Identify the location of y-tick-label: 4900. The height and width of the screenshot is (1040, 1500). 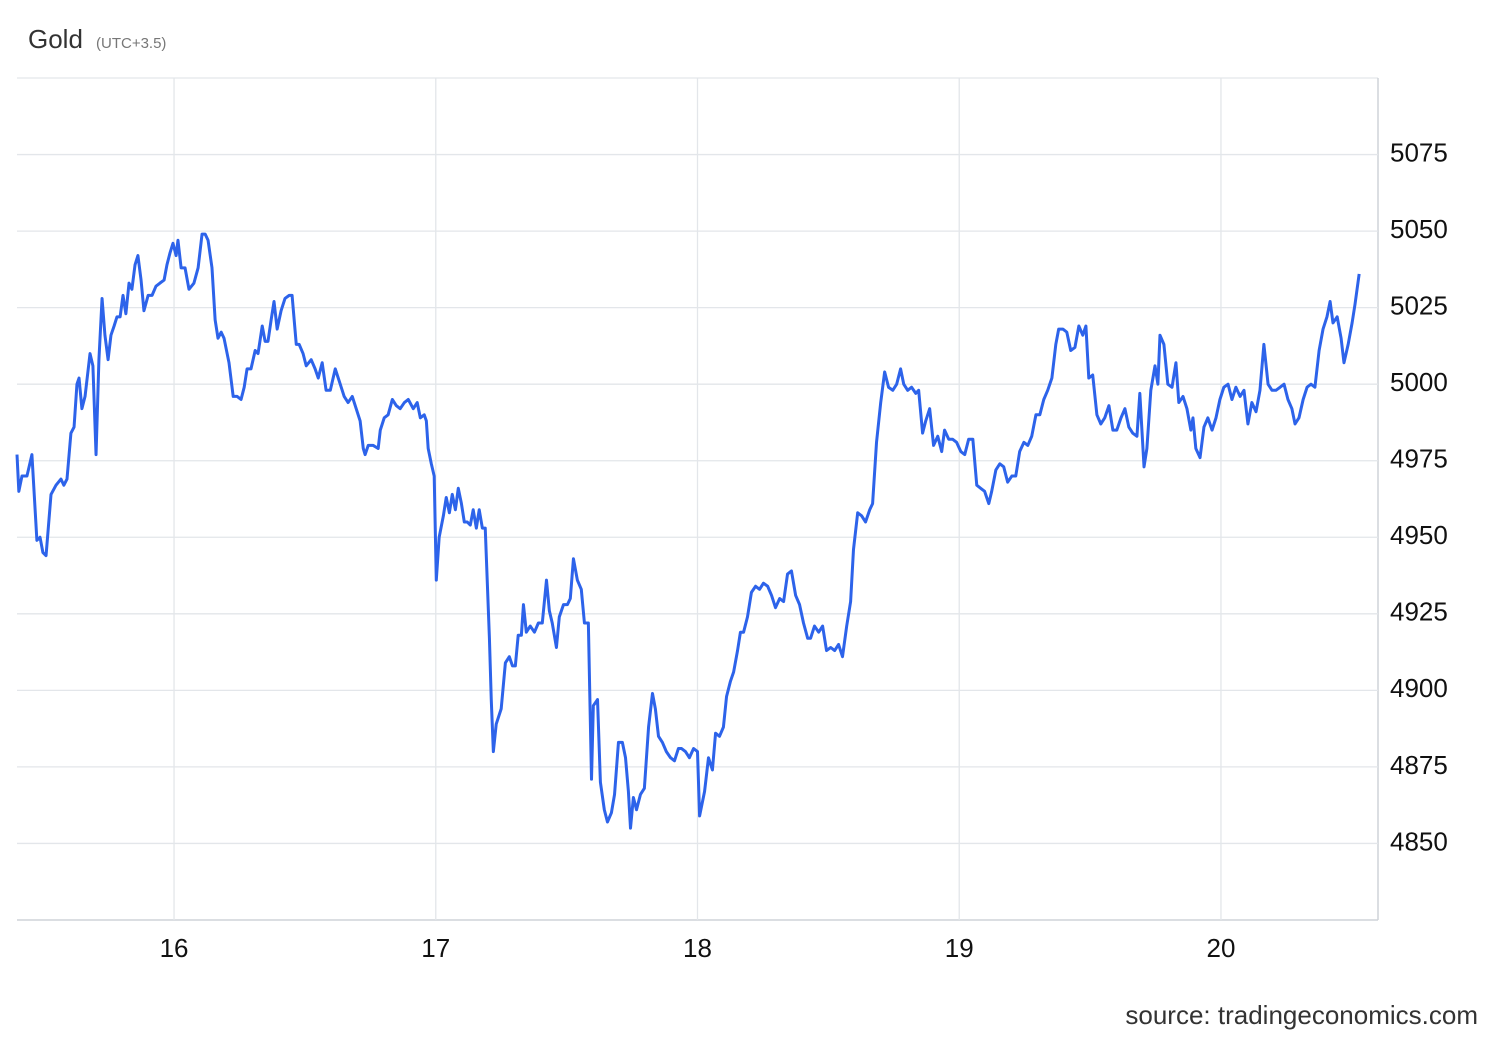
(1419, 688).